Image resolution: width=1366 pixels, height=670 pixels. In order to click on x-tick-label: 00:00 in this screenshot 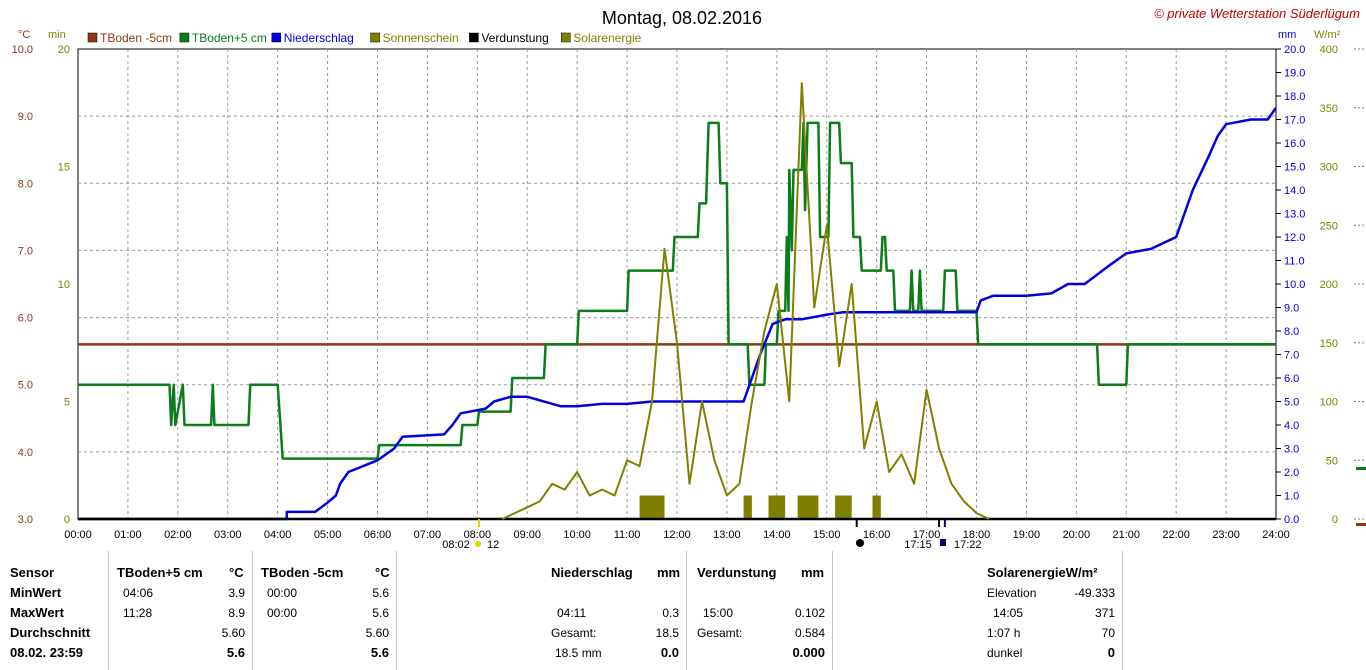, I will do `click(78, 535)`.